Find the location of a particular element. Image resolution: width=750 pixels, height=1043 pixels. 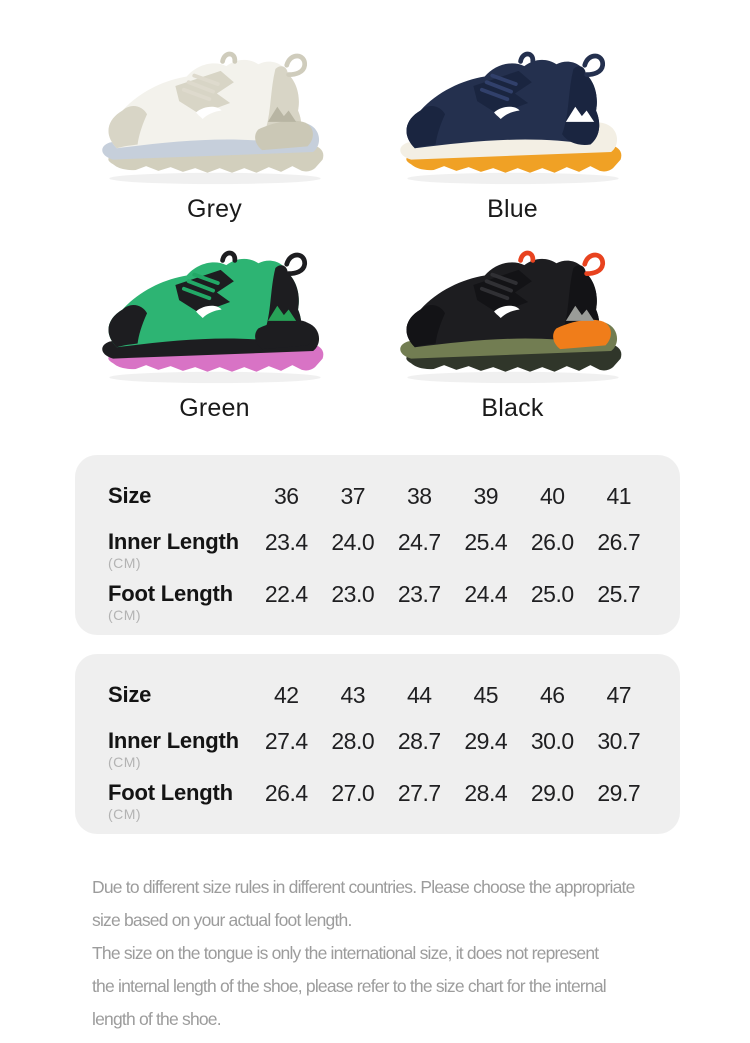

size-value: 44 is located at coordinates (419, 695).